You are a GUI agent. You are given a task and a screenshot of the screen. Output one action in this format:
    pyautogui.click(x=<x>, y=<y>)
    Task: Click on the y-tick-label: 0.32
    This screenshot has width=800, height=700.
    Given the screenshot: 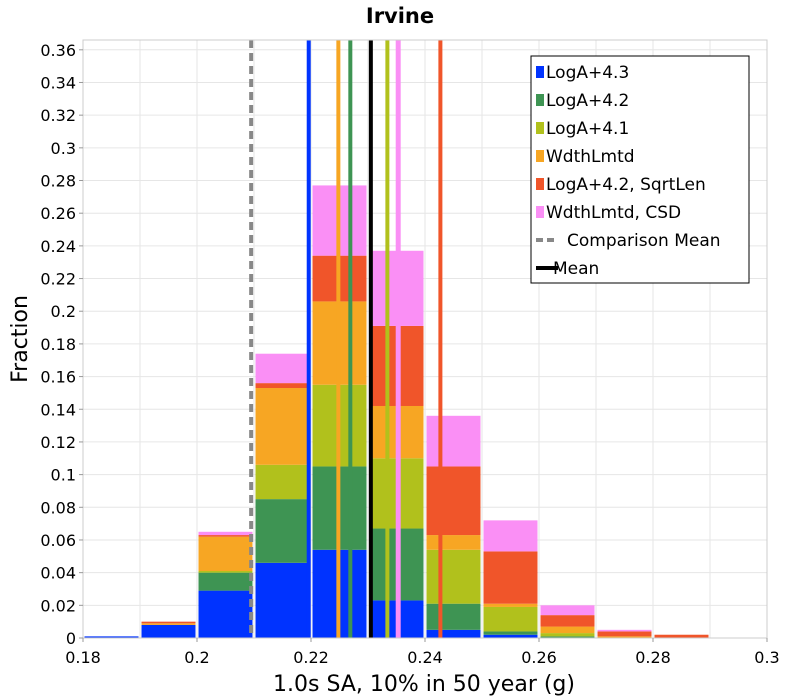 What is the action you would take?
    pyautogui.click(x=58, y=115)
    